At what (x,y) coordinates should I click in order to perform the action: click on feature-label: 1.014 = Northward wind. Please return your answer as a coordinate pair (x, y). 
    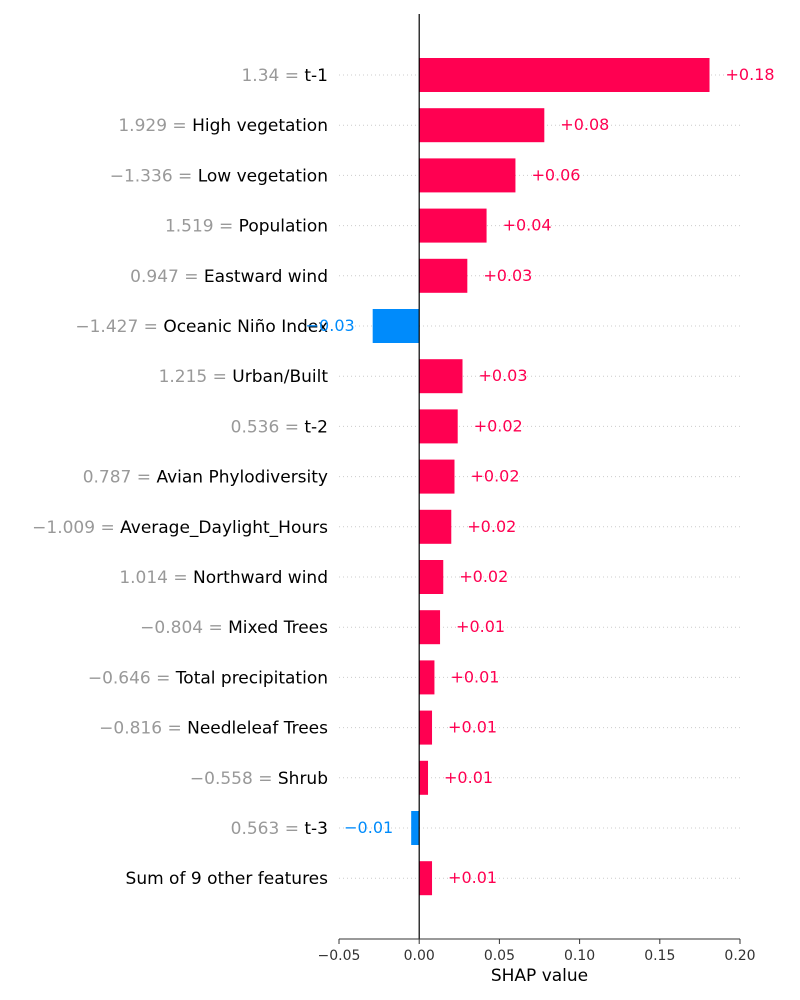
    Looking at the image, I should click on (223, 578).